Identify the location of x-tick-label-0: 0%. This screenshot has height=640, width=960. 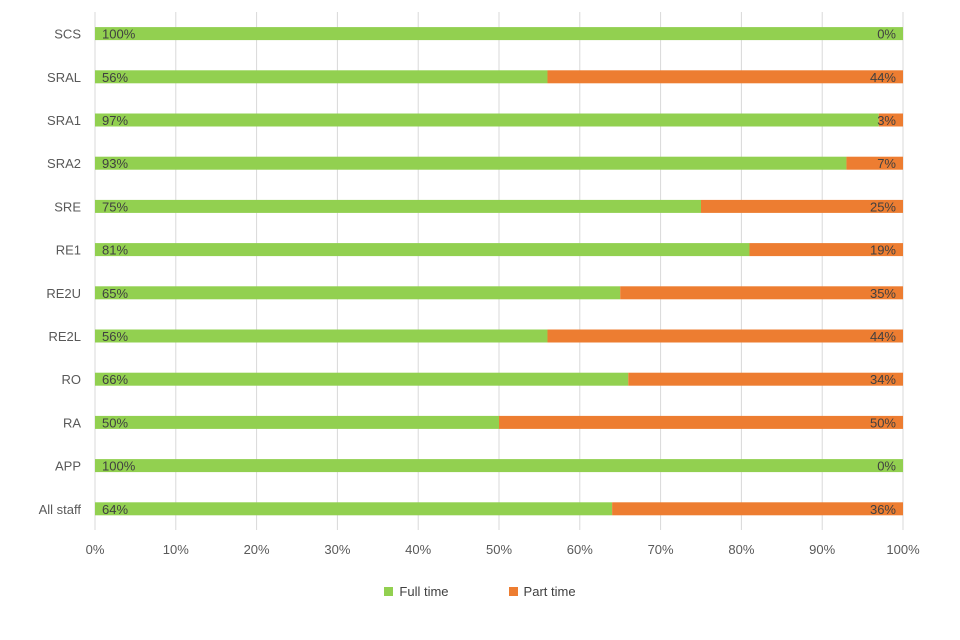
(95, 549).